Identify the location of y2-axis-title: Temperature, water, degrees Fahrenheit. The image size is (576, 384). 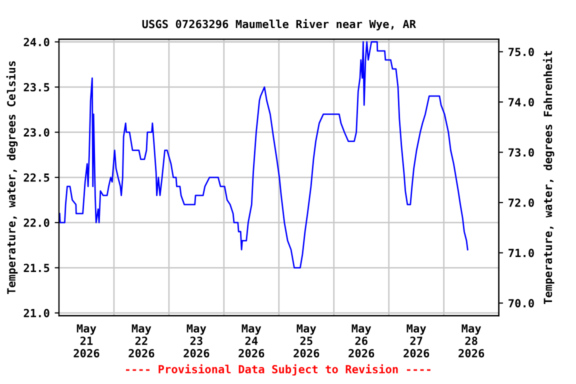
(548, 177).